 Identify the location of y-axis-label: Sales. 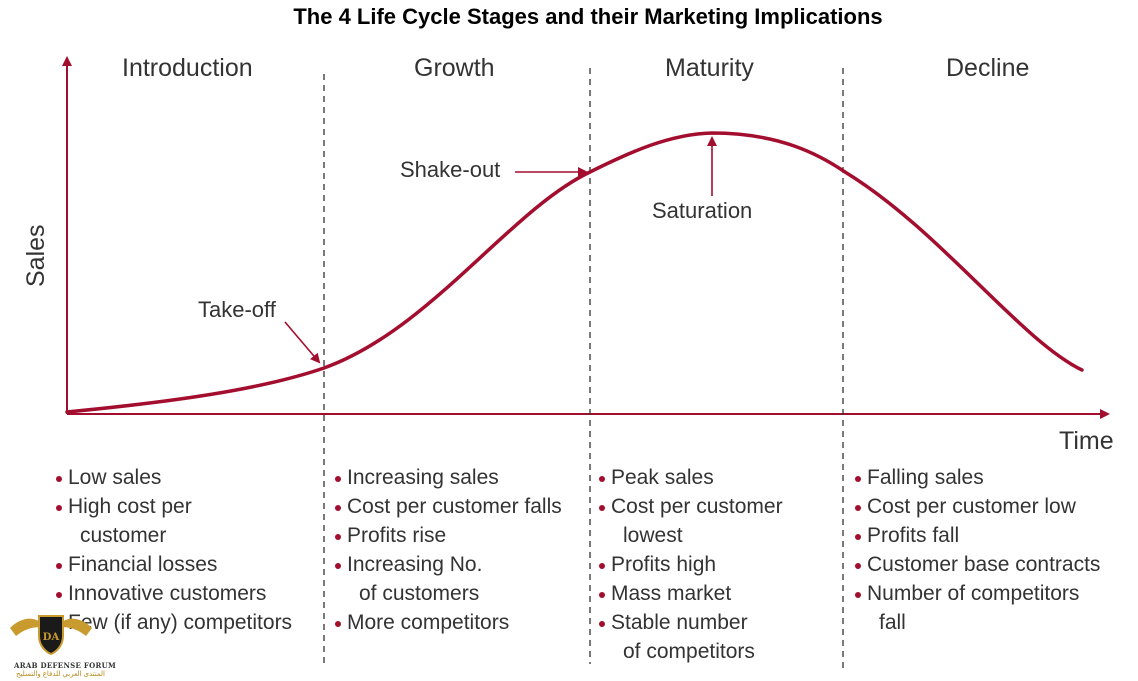
(36, 255).